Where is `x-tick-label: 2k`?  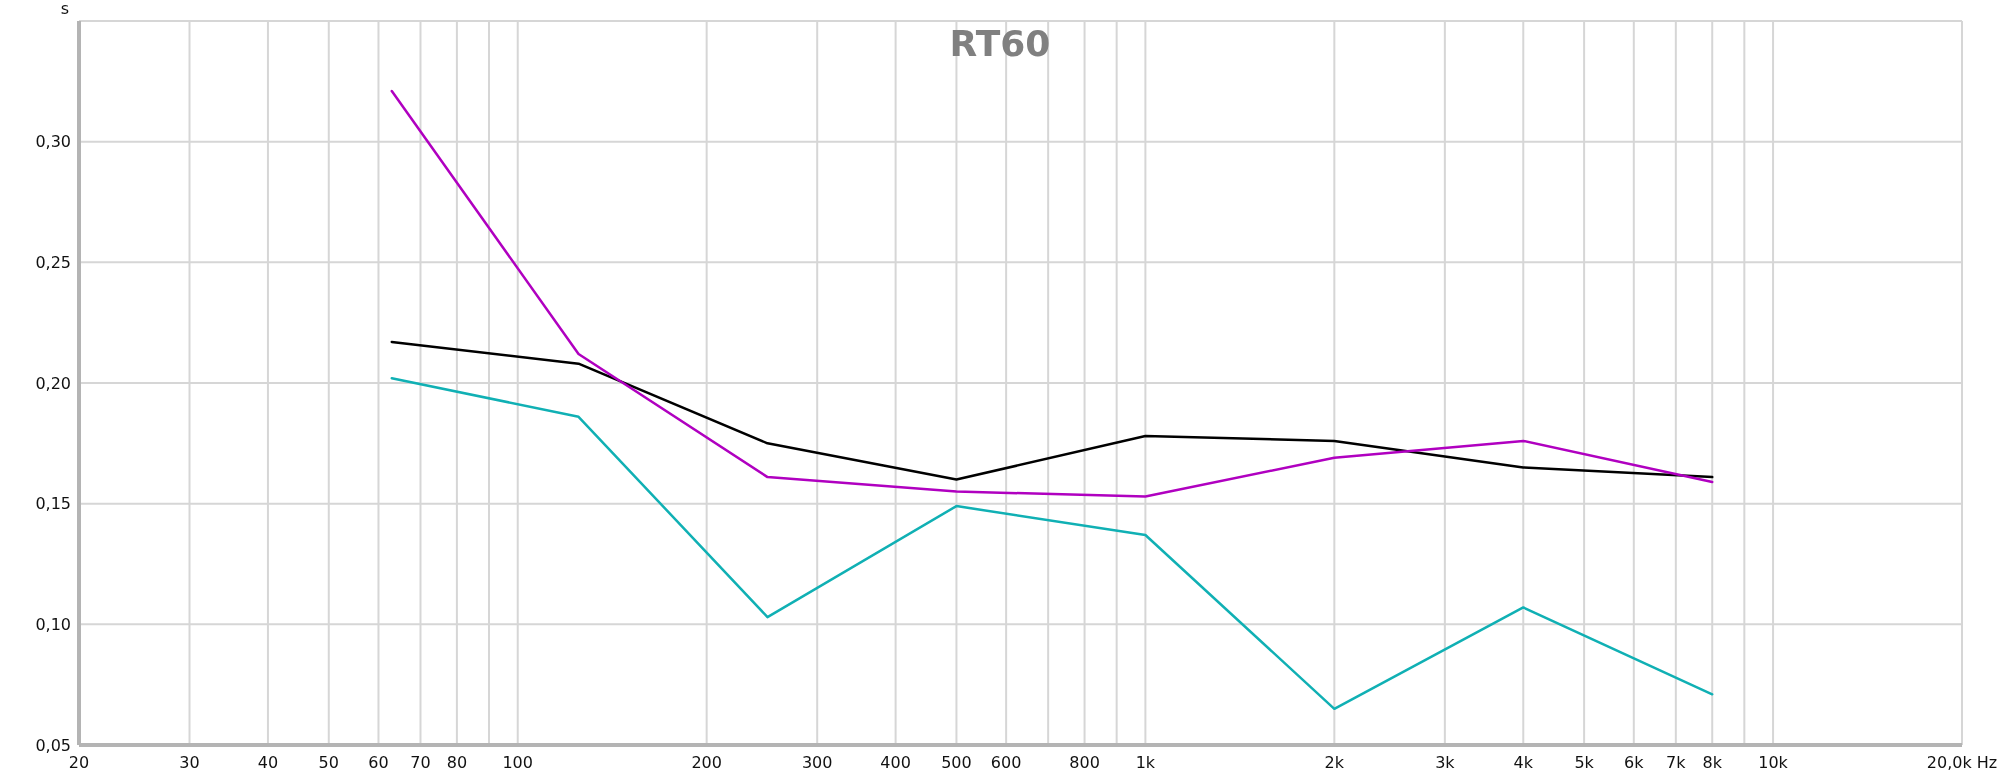
x-tick-label: 2k is located at coordinates (1334, 763).